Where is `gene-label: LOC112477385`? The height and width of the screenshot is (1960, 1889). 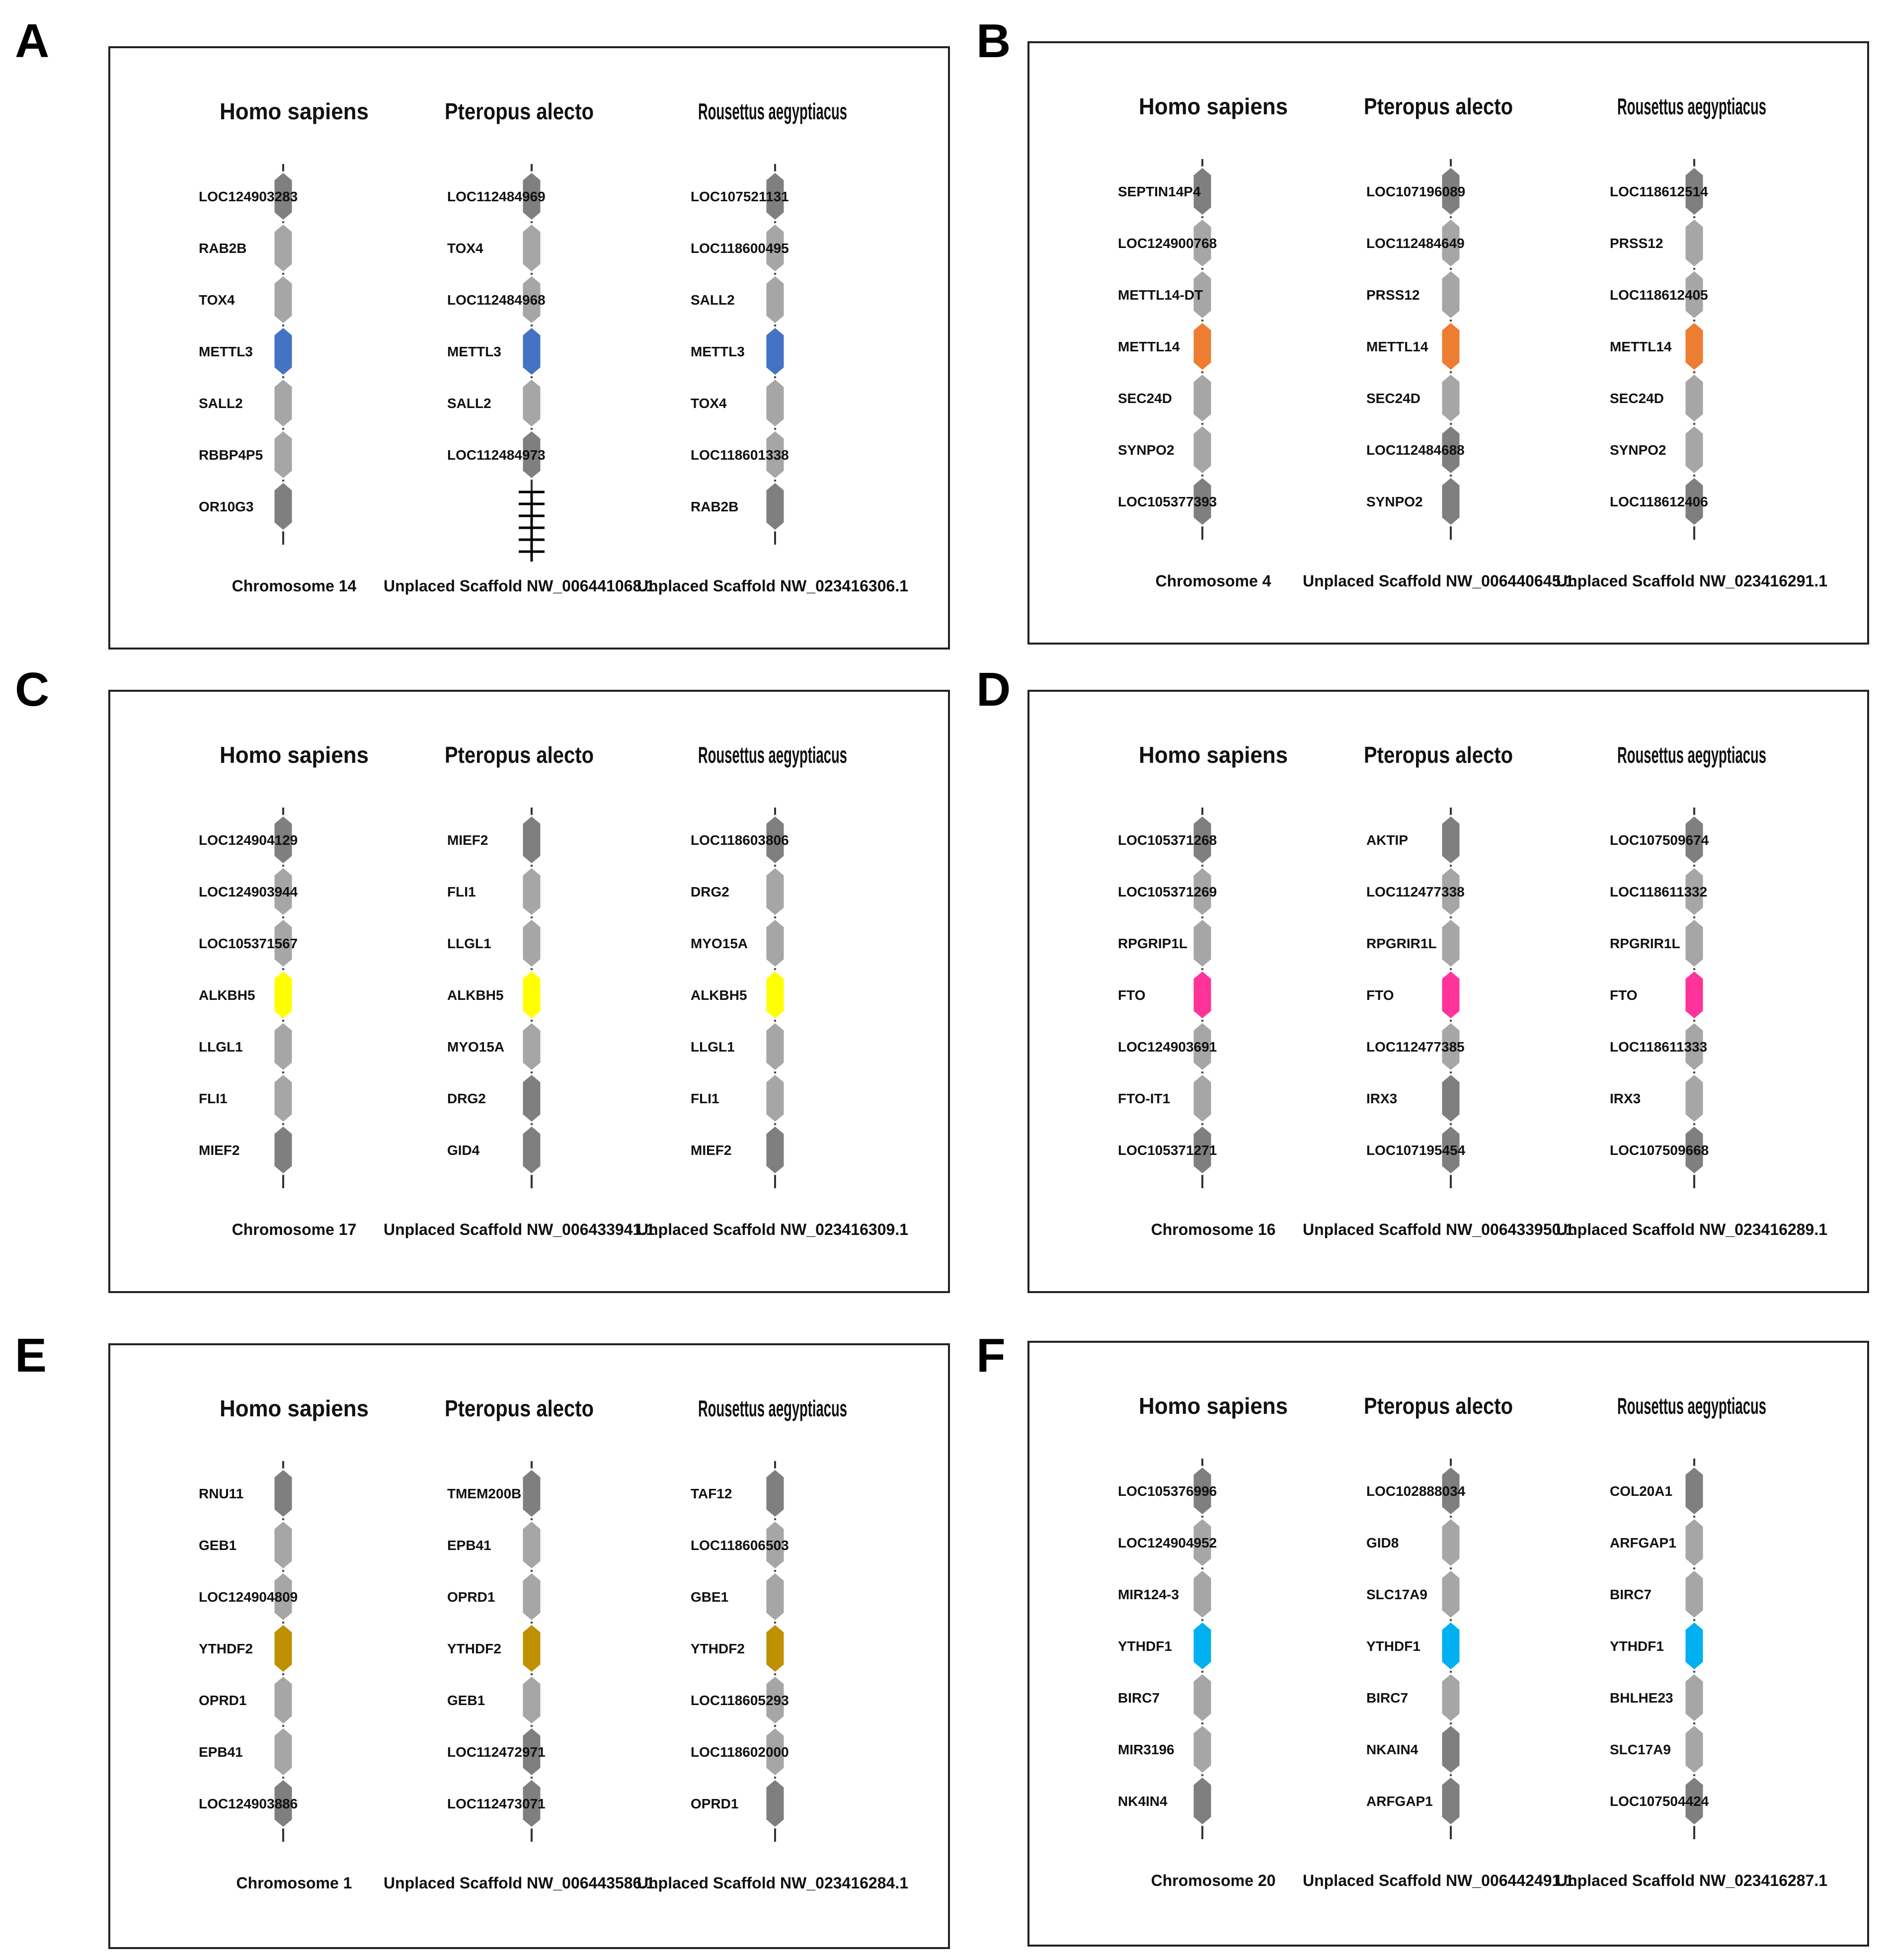
gene-label: LOC112477385 is located at coordinates (1415, 1047).